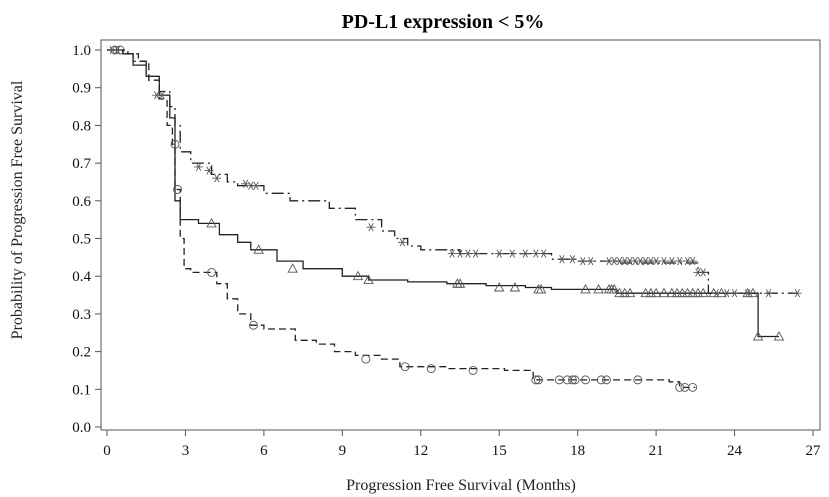 The width and height of the screenshot is (829, 497). I want to click on y-tick-label: 0.6, so click(81, 202).